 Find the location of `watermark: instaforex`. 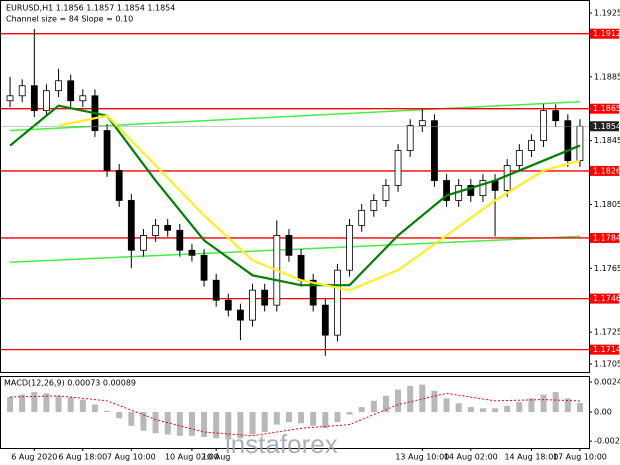

watermark: instaforex is located at coordinates (281, 444).